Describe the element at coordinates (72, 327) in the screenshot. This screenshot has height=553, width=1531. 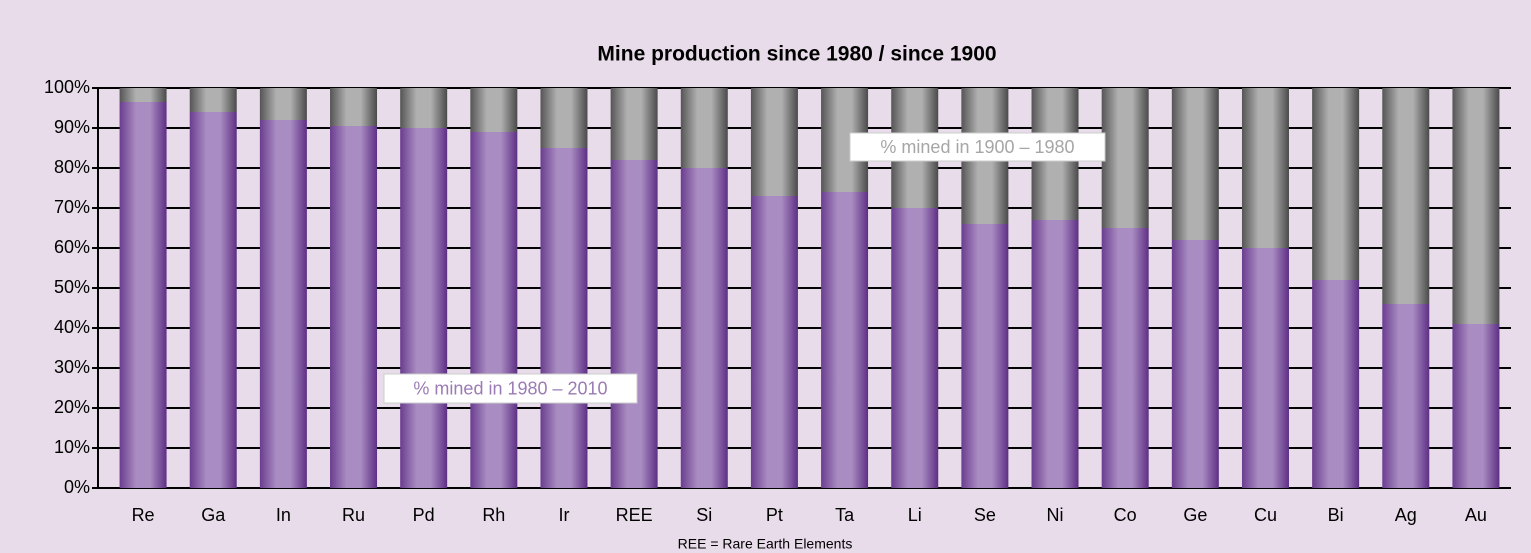
I see `y-tick-label: 40%` at that location.